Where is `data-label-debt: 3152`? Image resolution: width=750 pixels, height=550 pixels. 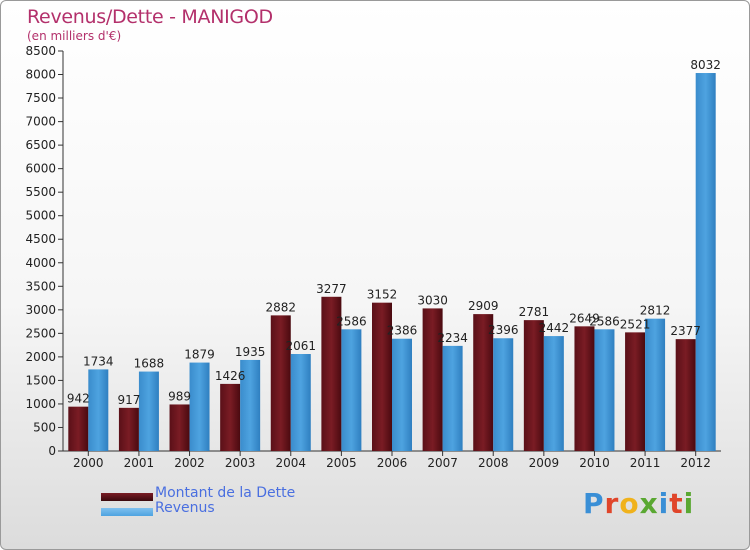
data-label-debt: 3152 is located at coordinates (382, 295).